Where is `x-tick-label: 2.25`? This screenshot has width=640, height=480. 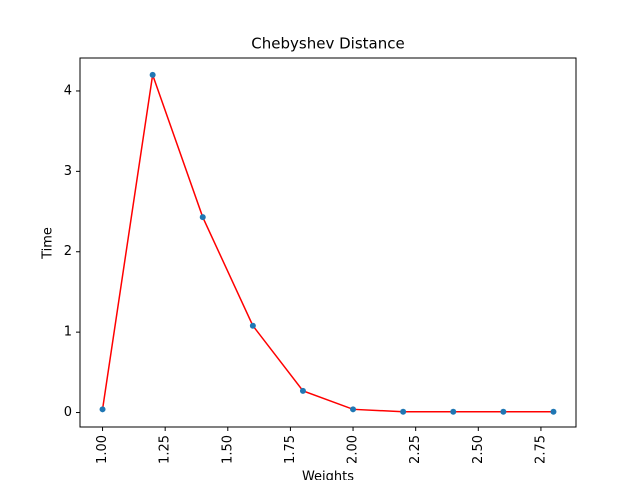 x-tick-label: 2.25 is located at coordinates (415, 449).